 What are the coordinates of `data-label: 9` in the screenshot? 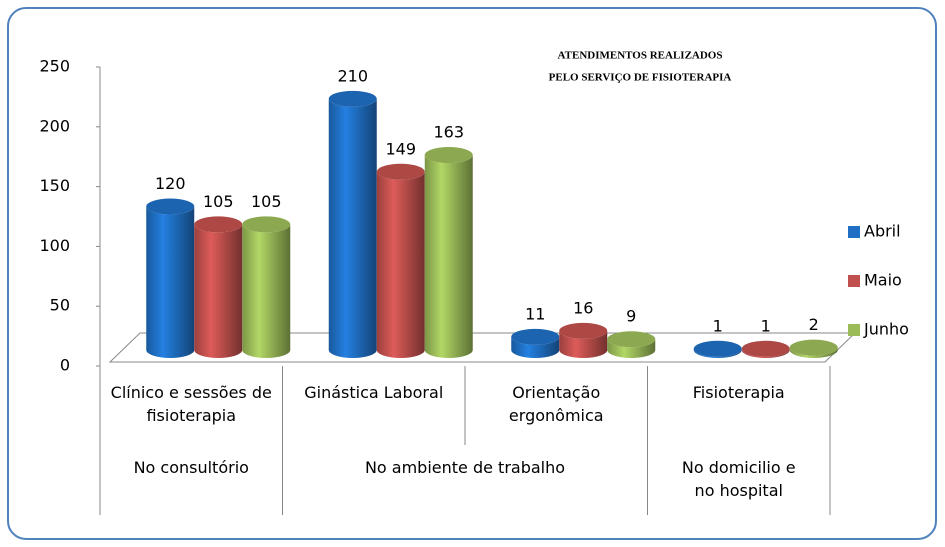 It's located at (631, 316).